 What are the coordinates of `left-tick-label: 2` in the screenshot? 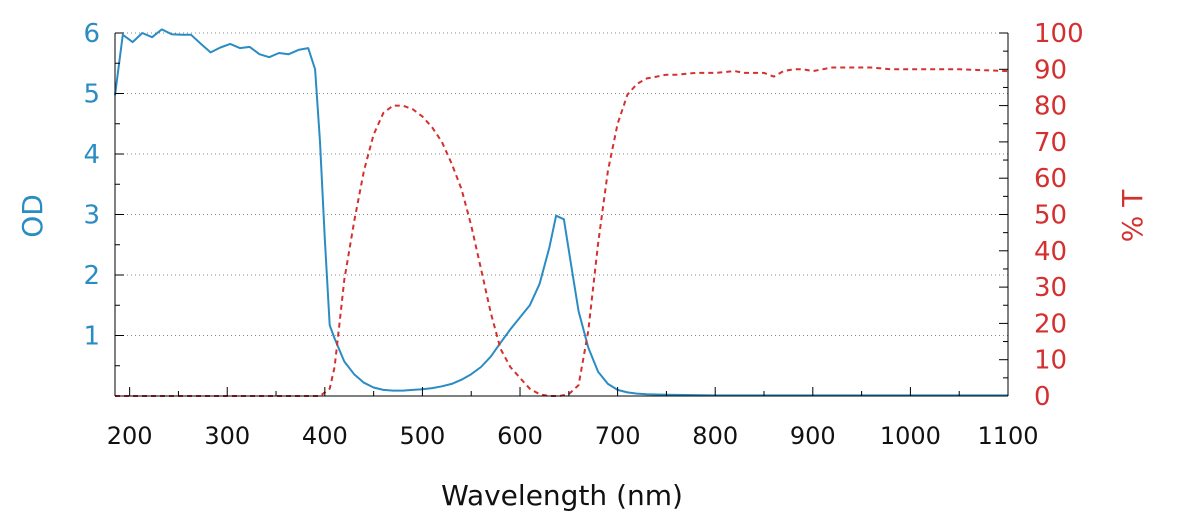 It's located at (91, 276).